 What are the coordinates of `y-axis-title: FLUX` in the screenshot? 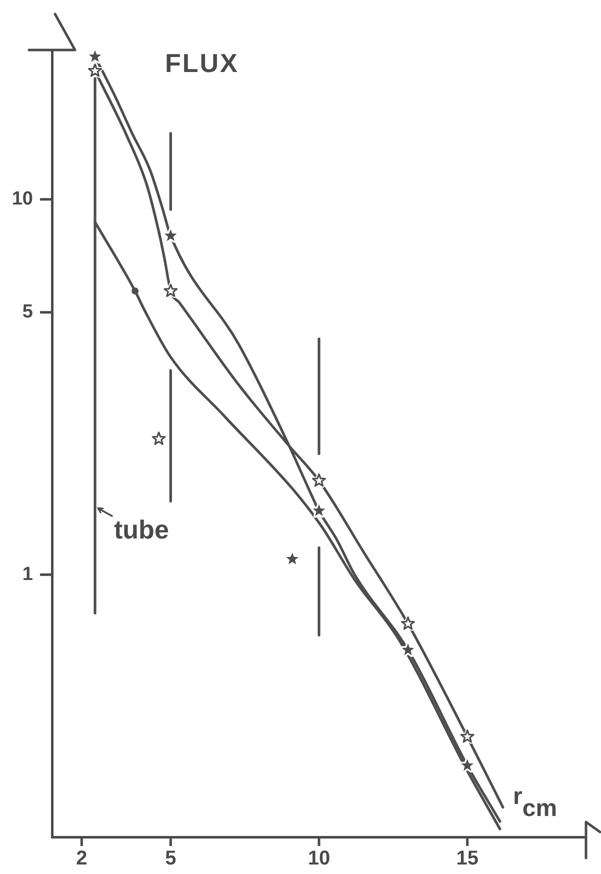 It's located at (202, 63).